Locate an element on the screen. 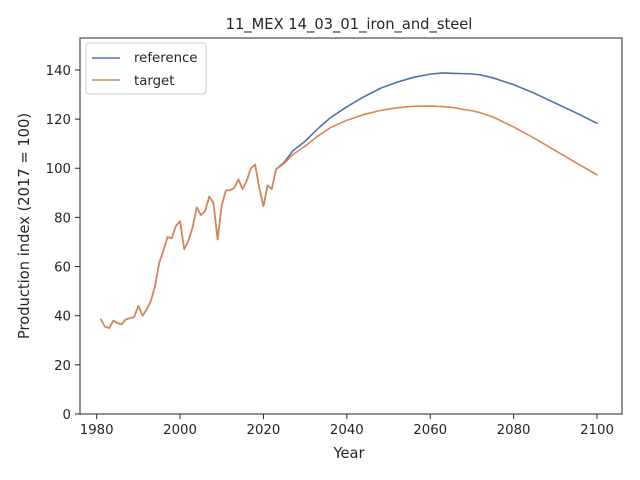  legend: reference target is located at coordinates (146, 68).